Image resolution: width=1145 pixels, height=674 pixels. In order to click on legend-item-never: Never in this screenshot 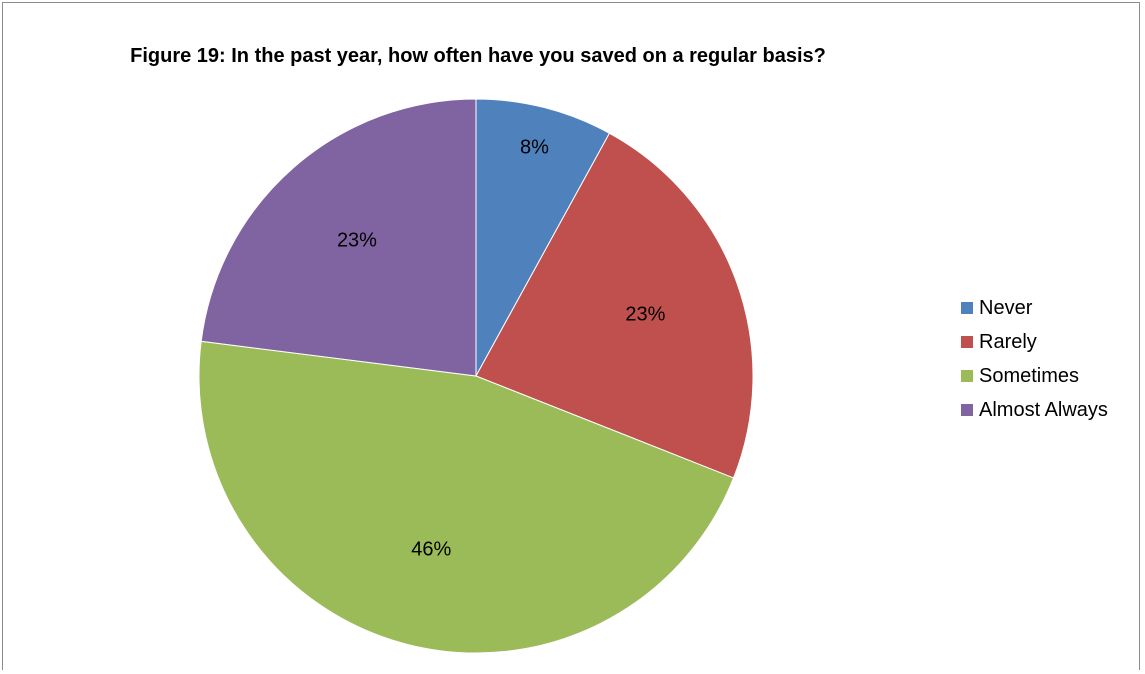, I will do `click(1034, 308)`.